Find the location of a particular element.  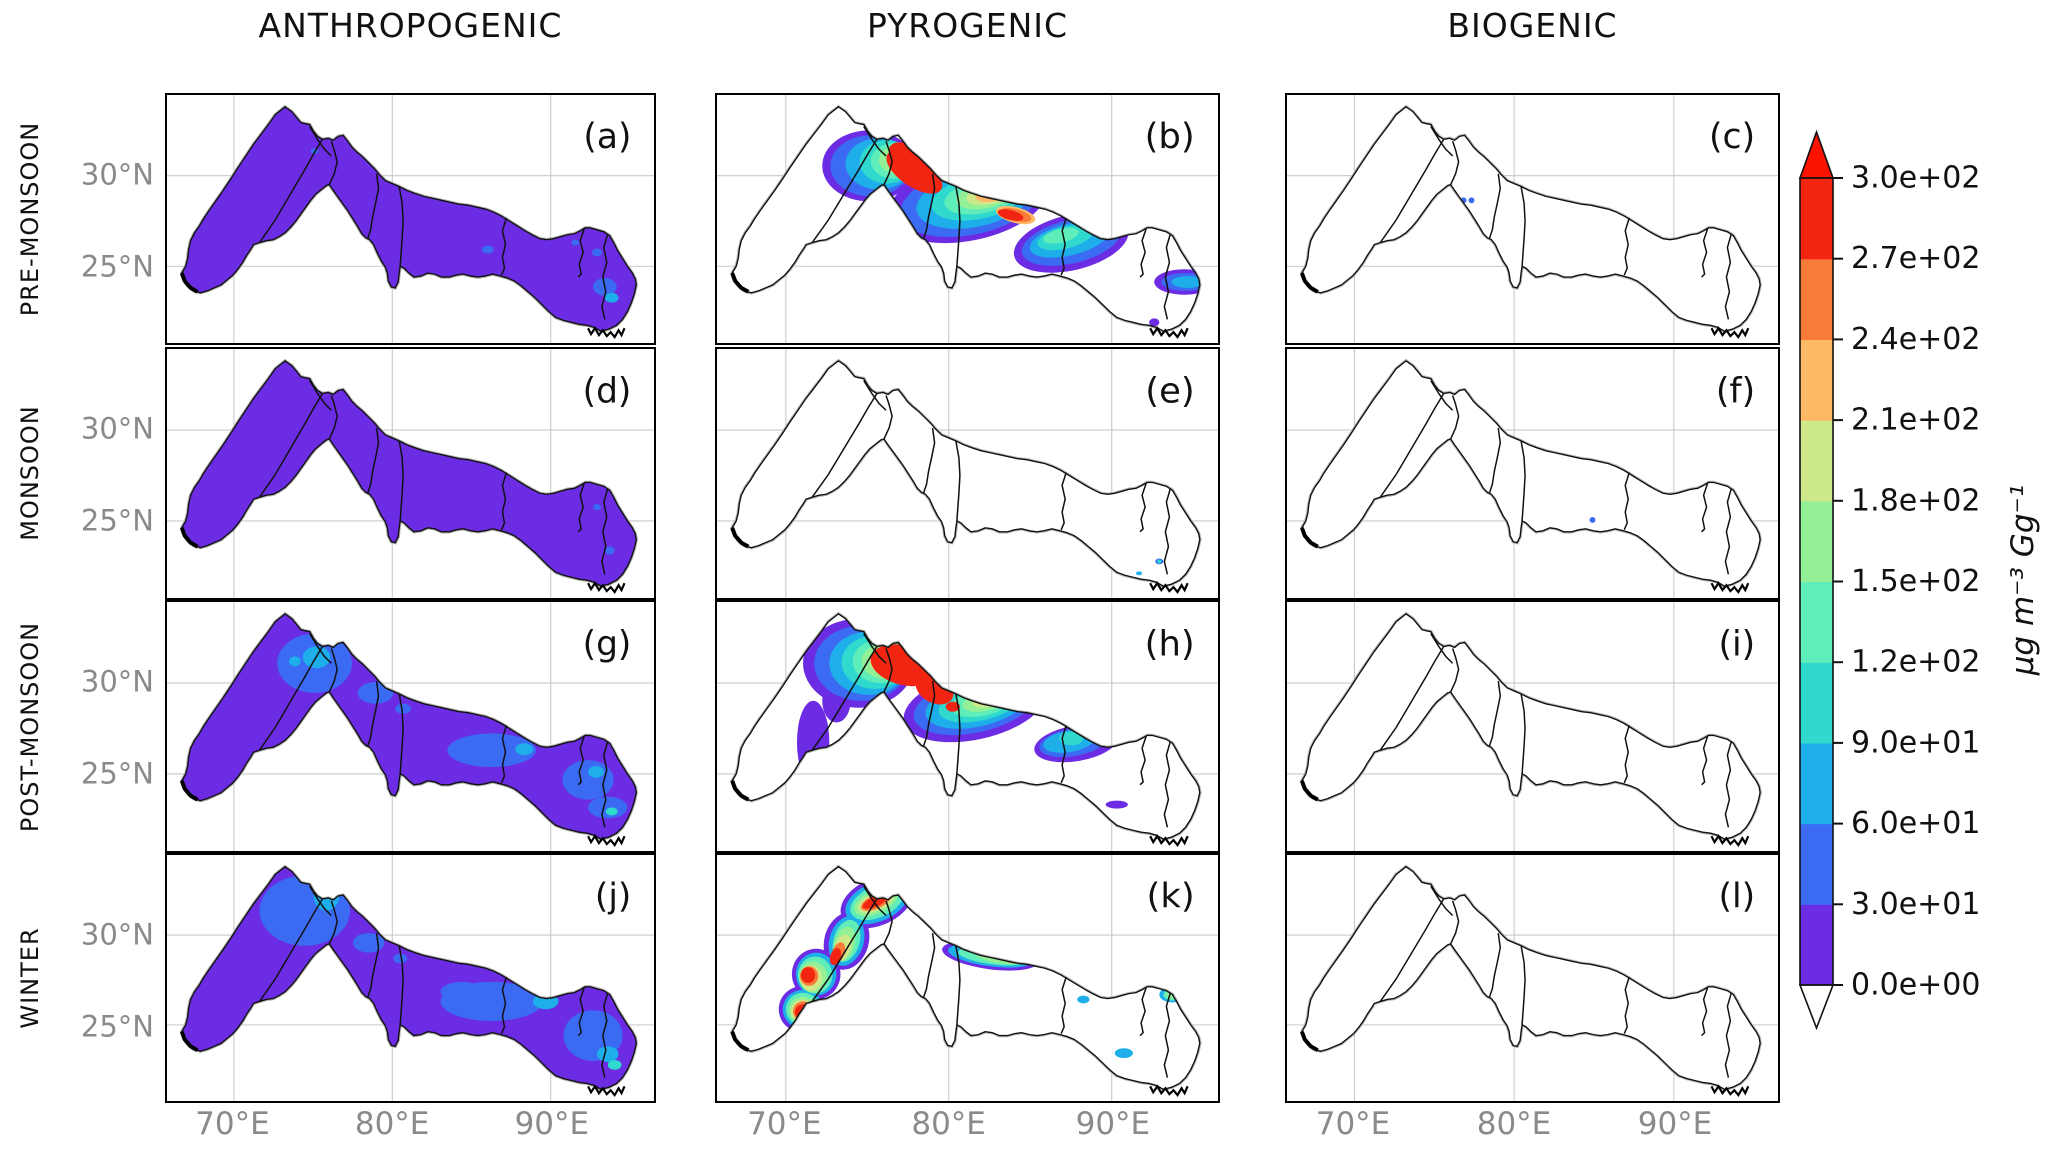

map-panel-c: (c) is located at coordinates (1532, 219).